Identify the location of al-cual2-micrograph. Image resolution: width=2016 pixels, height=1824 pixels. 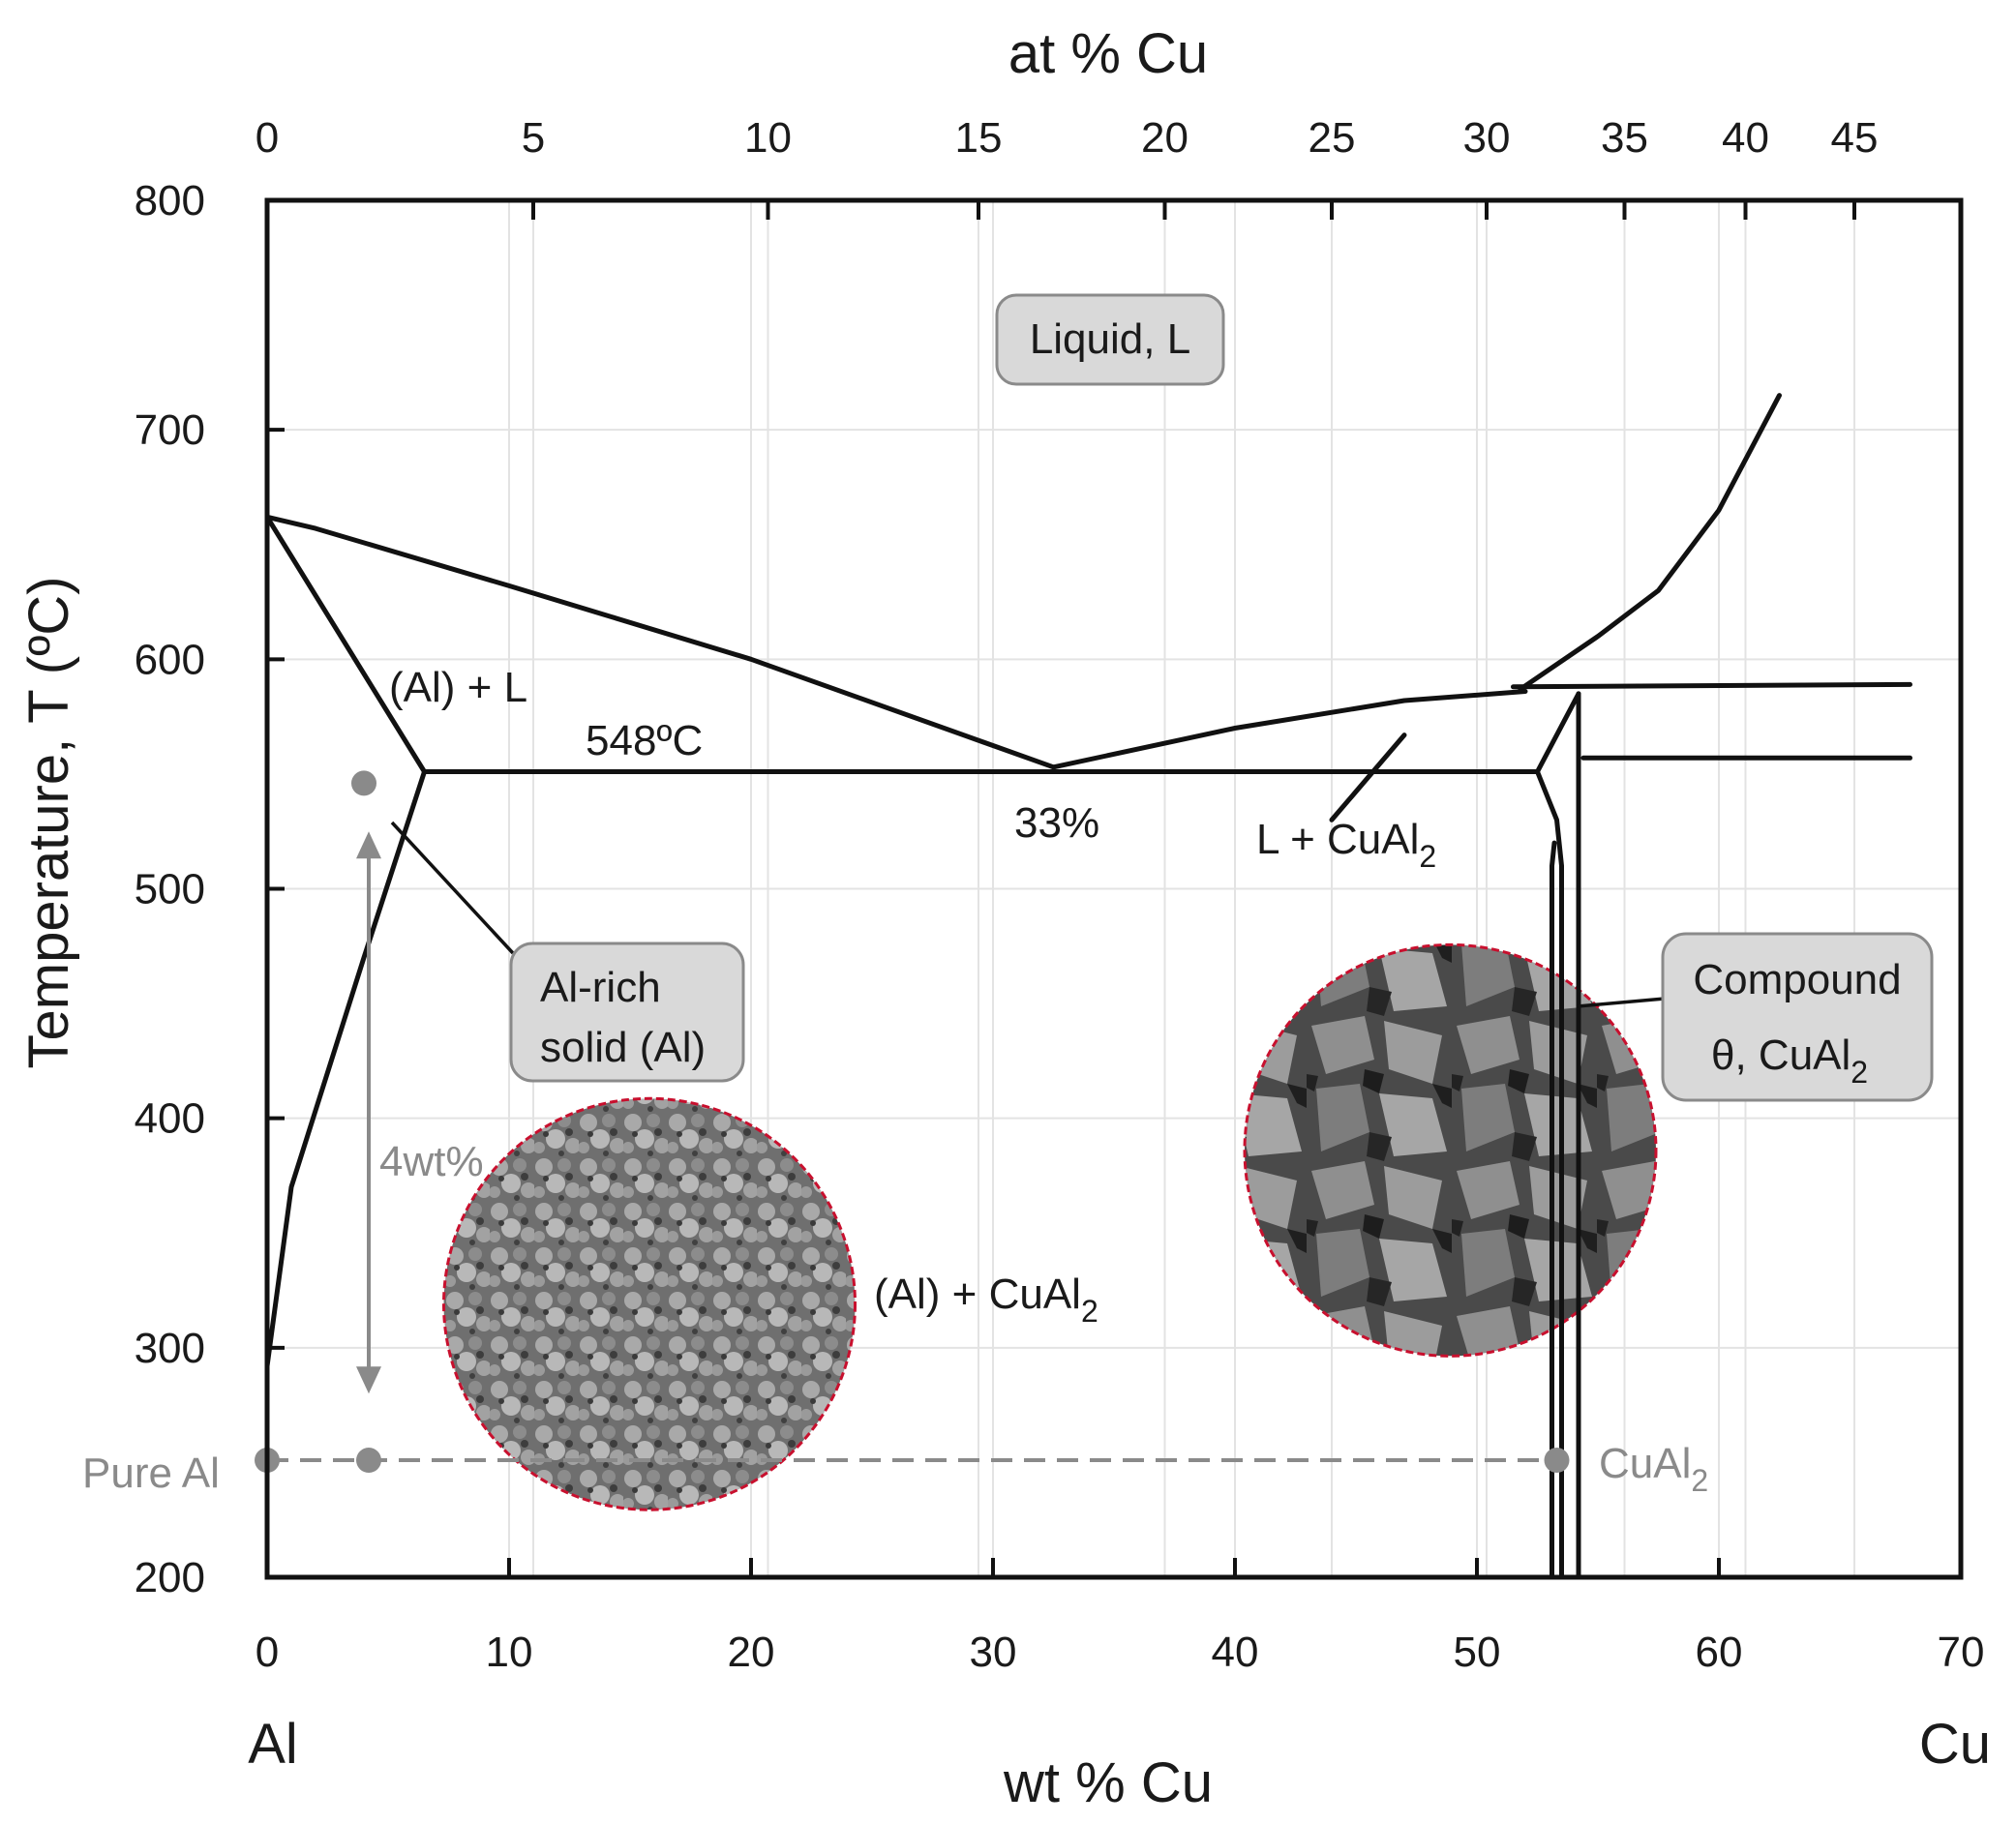
(649, 1304).